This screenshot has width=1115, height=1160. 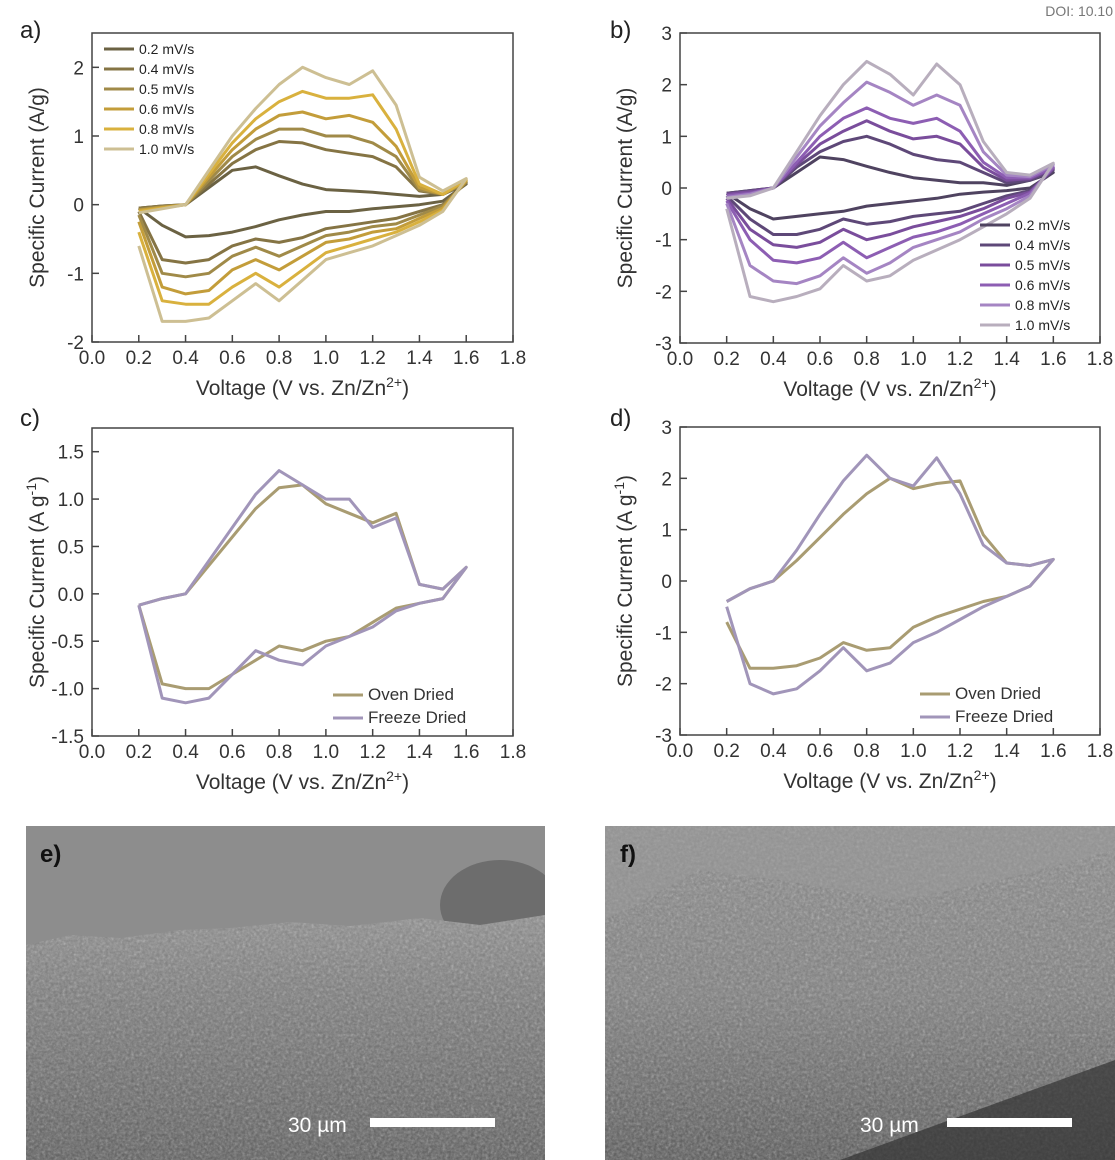 What do you see at coordinates (30, 418) in the screenshot?
I see `panel-label: c)` at bounding box center [30, 418].